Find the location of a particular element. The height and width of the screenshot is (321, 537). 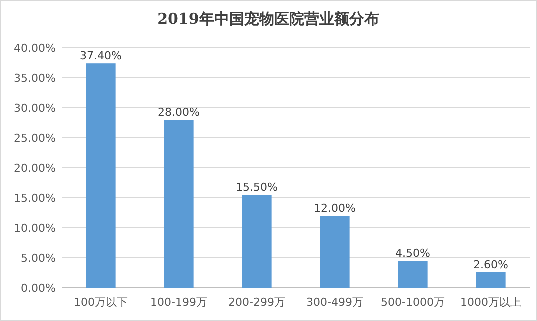

data-label: 28.00% is located at coordinates (179, 112).